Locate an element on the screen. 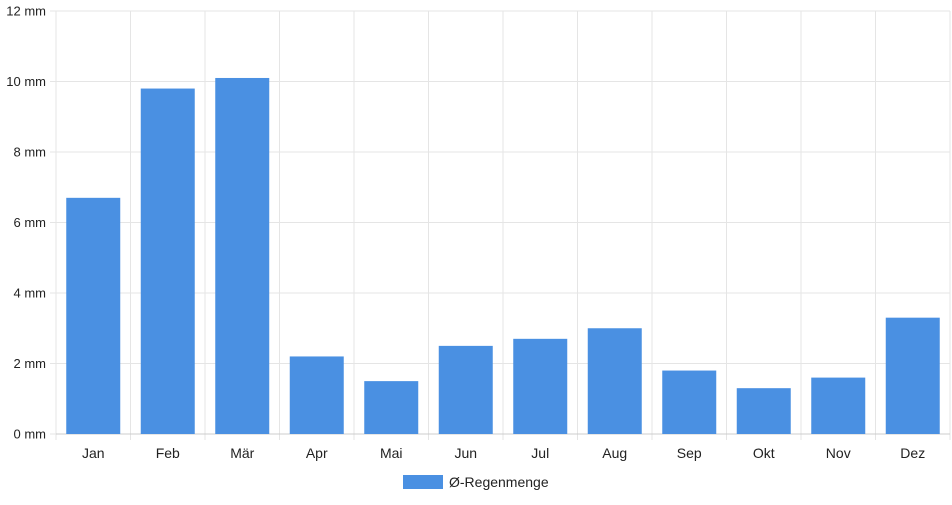  x-tick-label: Apr is located at coordinates (317, 453).